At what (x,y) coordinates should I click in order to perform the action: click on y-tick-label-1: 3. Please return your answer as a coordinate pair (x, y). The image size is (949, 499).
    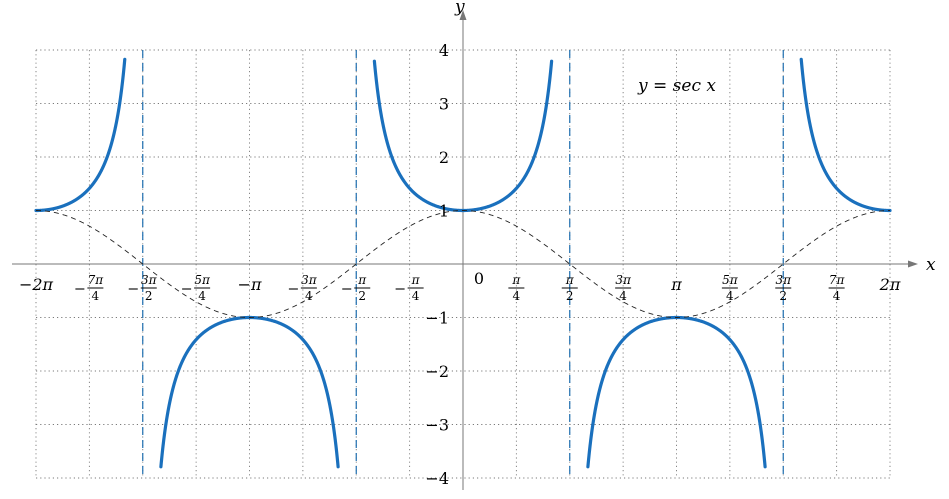
    Looking at the image, I should click on (444, 104).